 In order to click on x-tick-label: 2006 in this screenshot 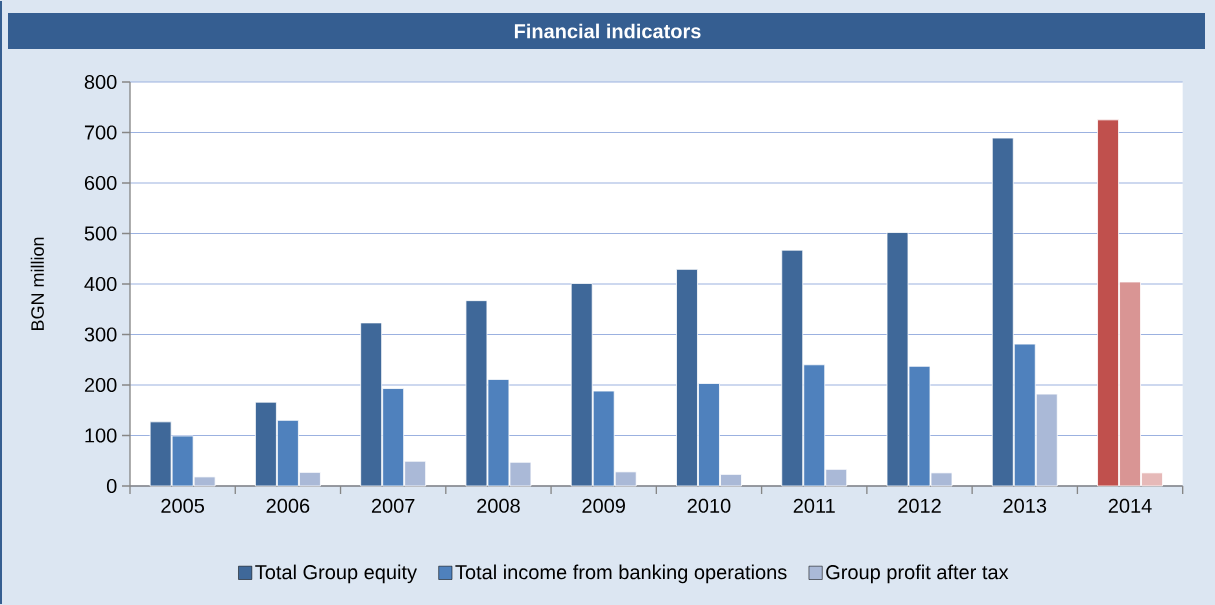, I will do `click(288, 505)`.